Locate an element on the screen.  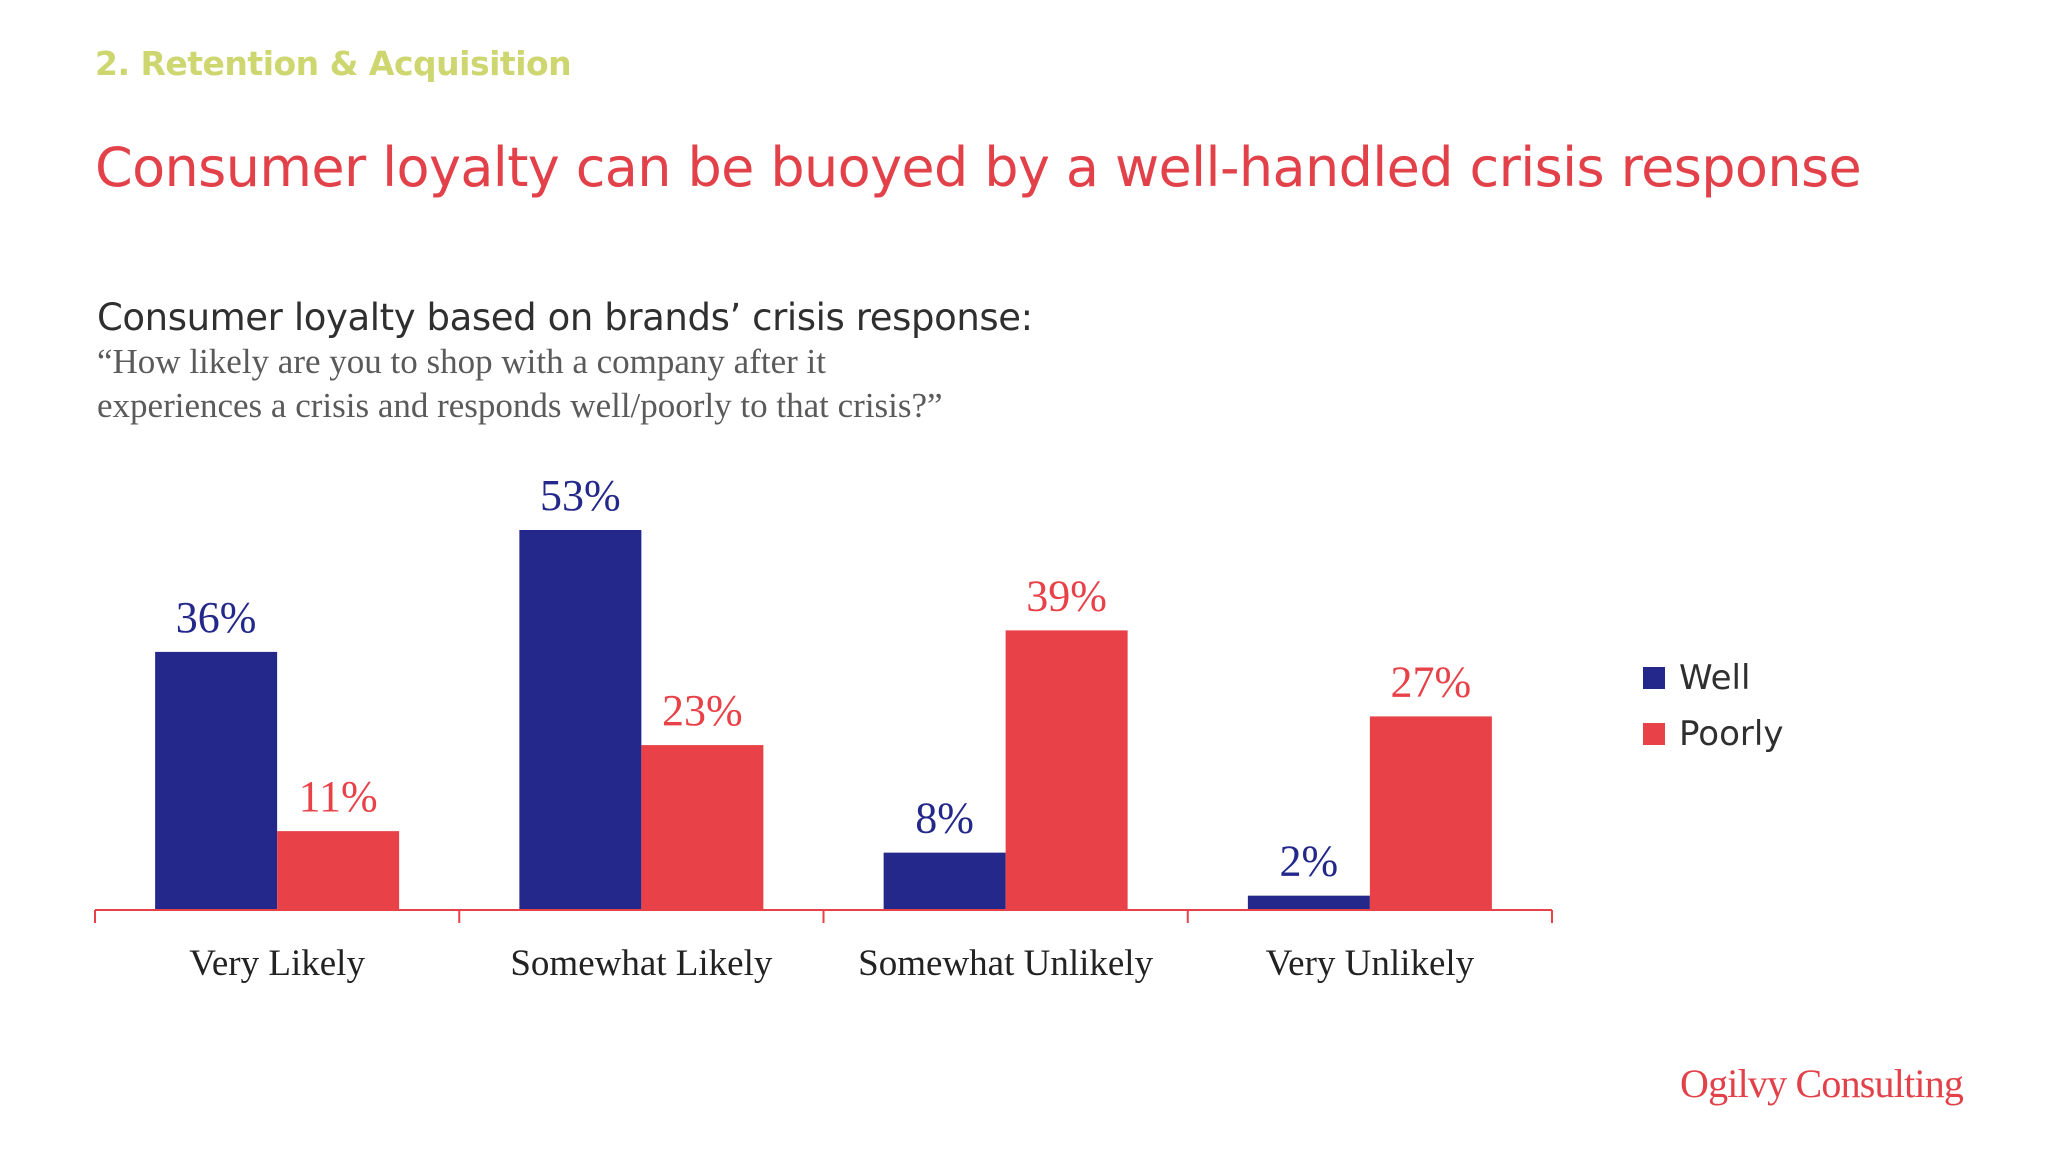
data-label: 2% is located at coordinates (1309, 861).